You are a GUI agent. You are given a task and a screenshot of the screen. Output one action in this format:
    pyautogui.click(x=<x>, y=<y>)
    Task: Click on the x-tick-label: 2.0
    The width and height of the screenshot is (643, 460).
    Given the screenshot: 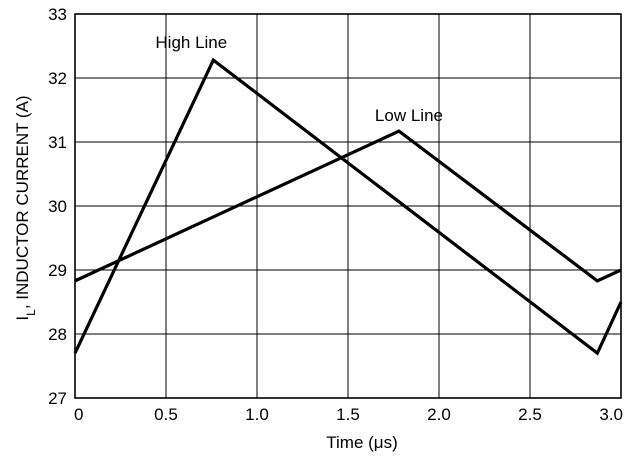 What is the action you would take?
    pyautogui.click(x=439, y=414)
    